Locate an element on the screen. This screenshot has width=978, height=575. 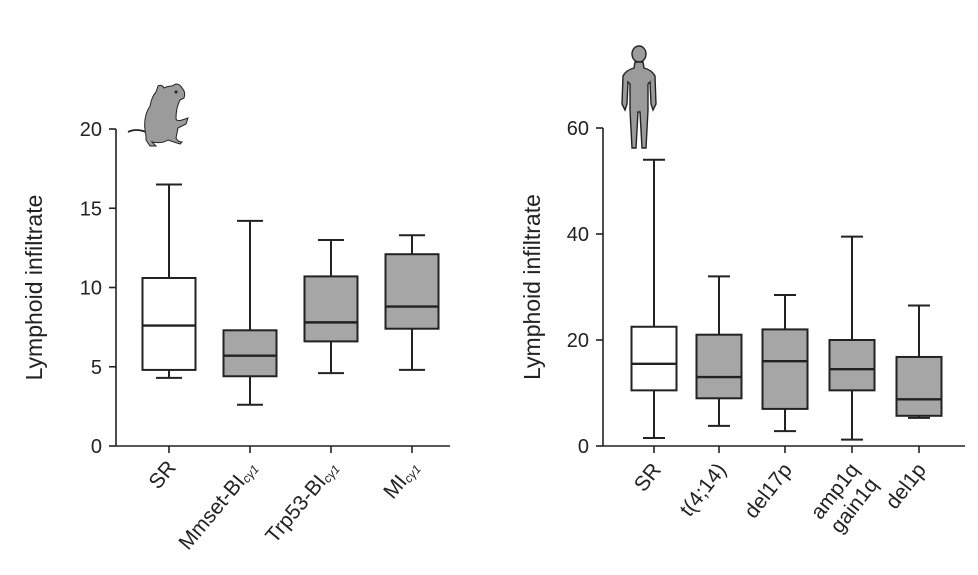
y-tick-label: 5 is located at coordinates (96, 368).